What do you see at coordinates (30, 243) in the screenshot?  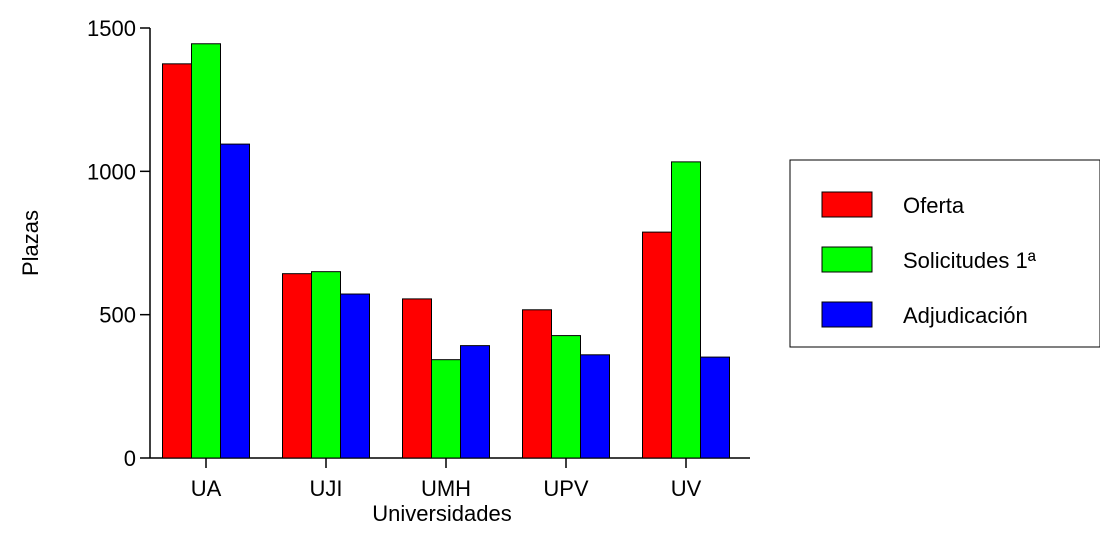 I see `y-axis-label: Plazas` at bounding box center [30, 243].